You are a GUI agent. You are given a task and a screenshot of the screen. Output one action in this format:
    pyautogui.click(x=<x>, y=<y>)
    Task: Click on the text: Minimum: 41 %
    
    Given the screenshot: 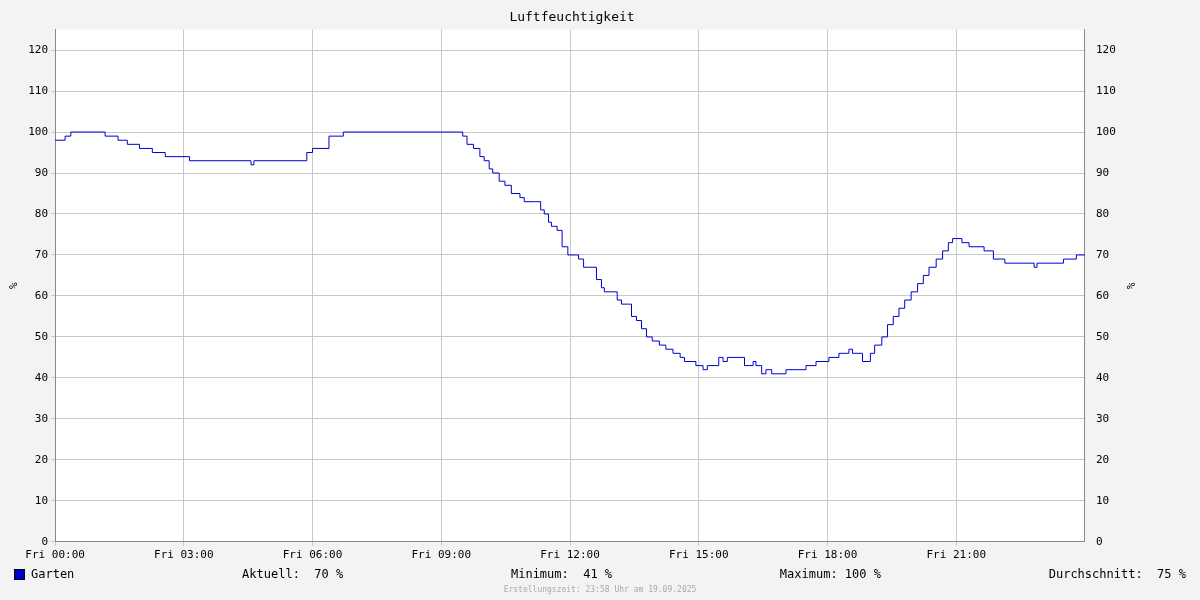 What is the action you would take?
    pyautogui.click(x=561, y=574)
    